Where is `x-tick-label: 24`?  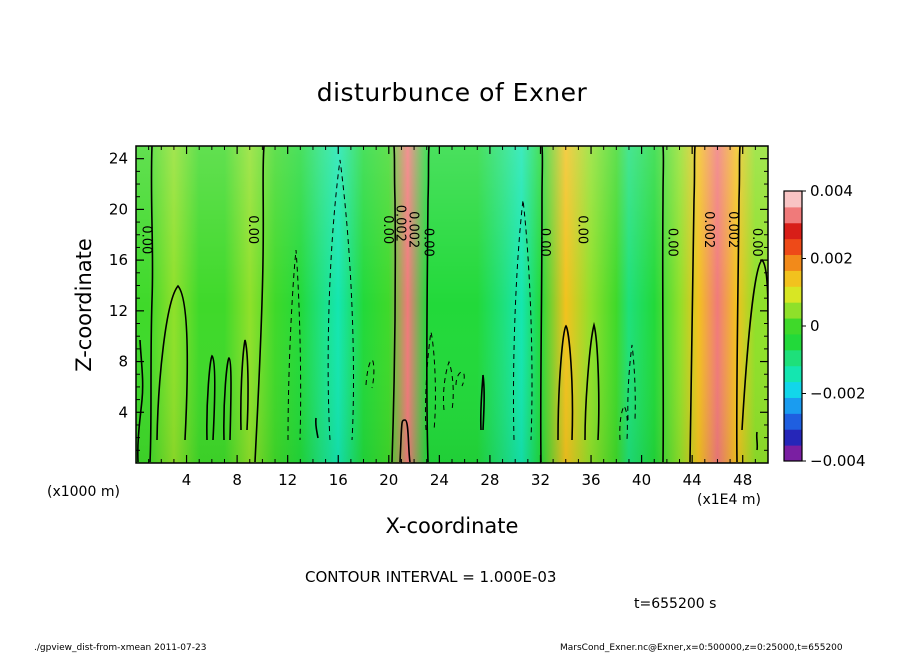 x-tick-label: 24 is located at coordinates (439, 480).